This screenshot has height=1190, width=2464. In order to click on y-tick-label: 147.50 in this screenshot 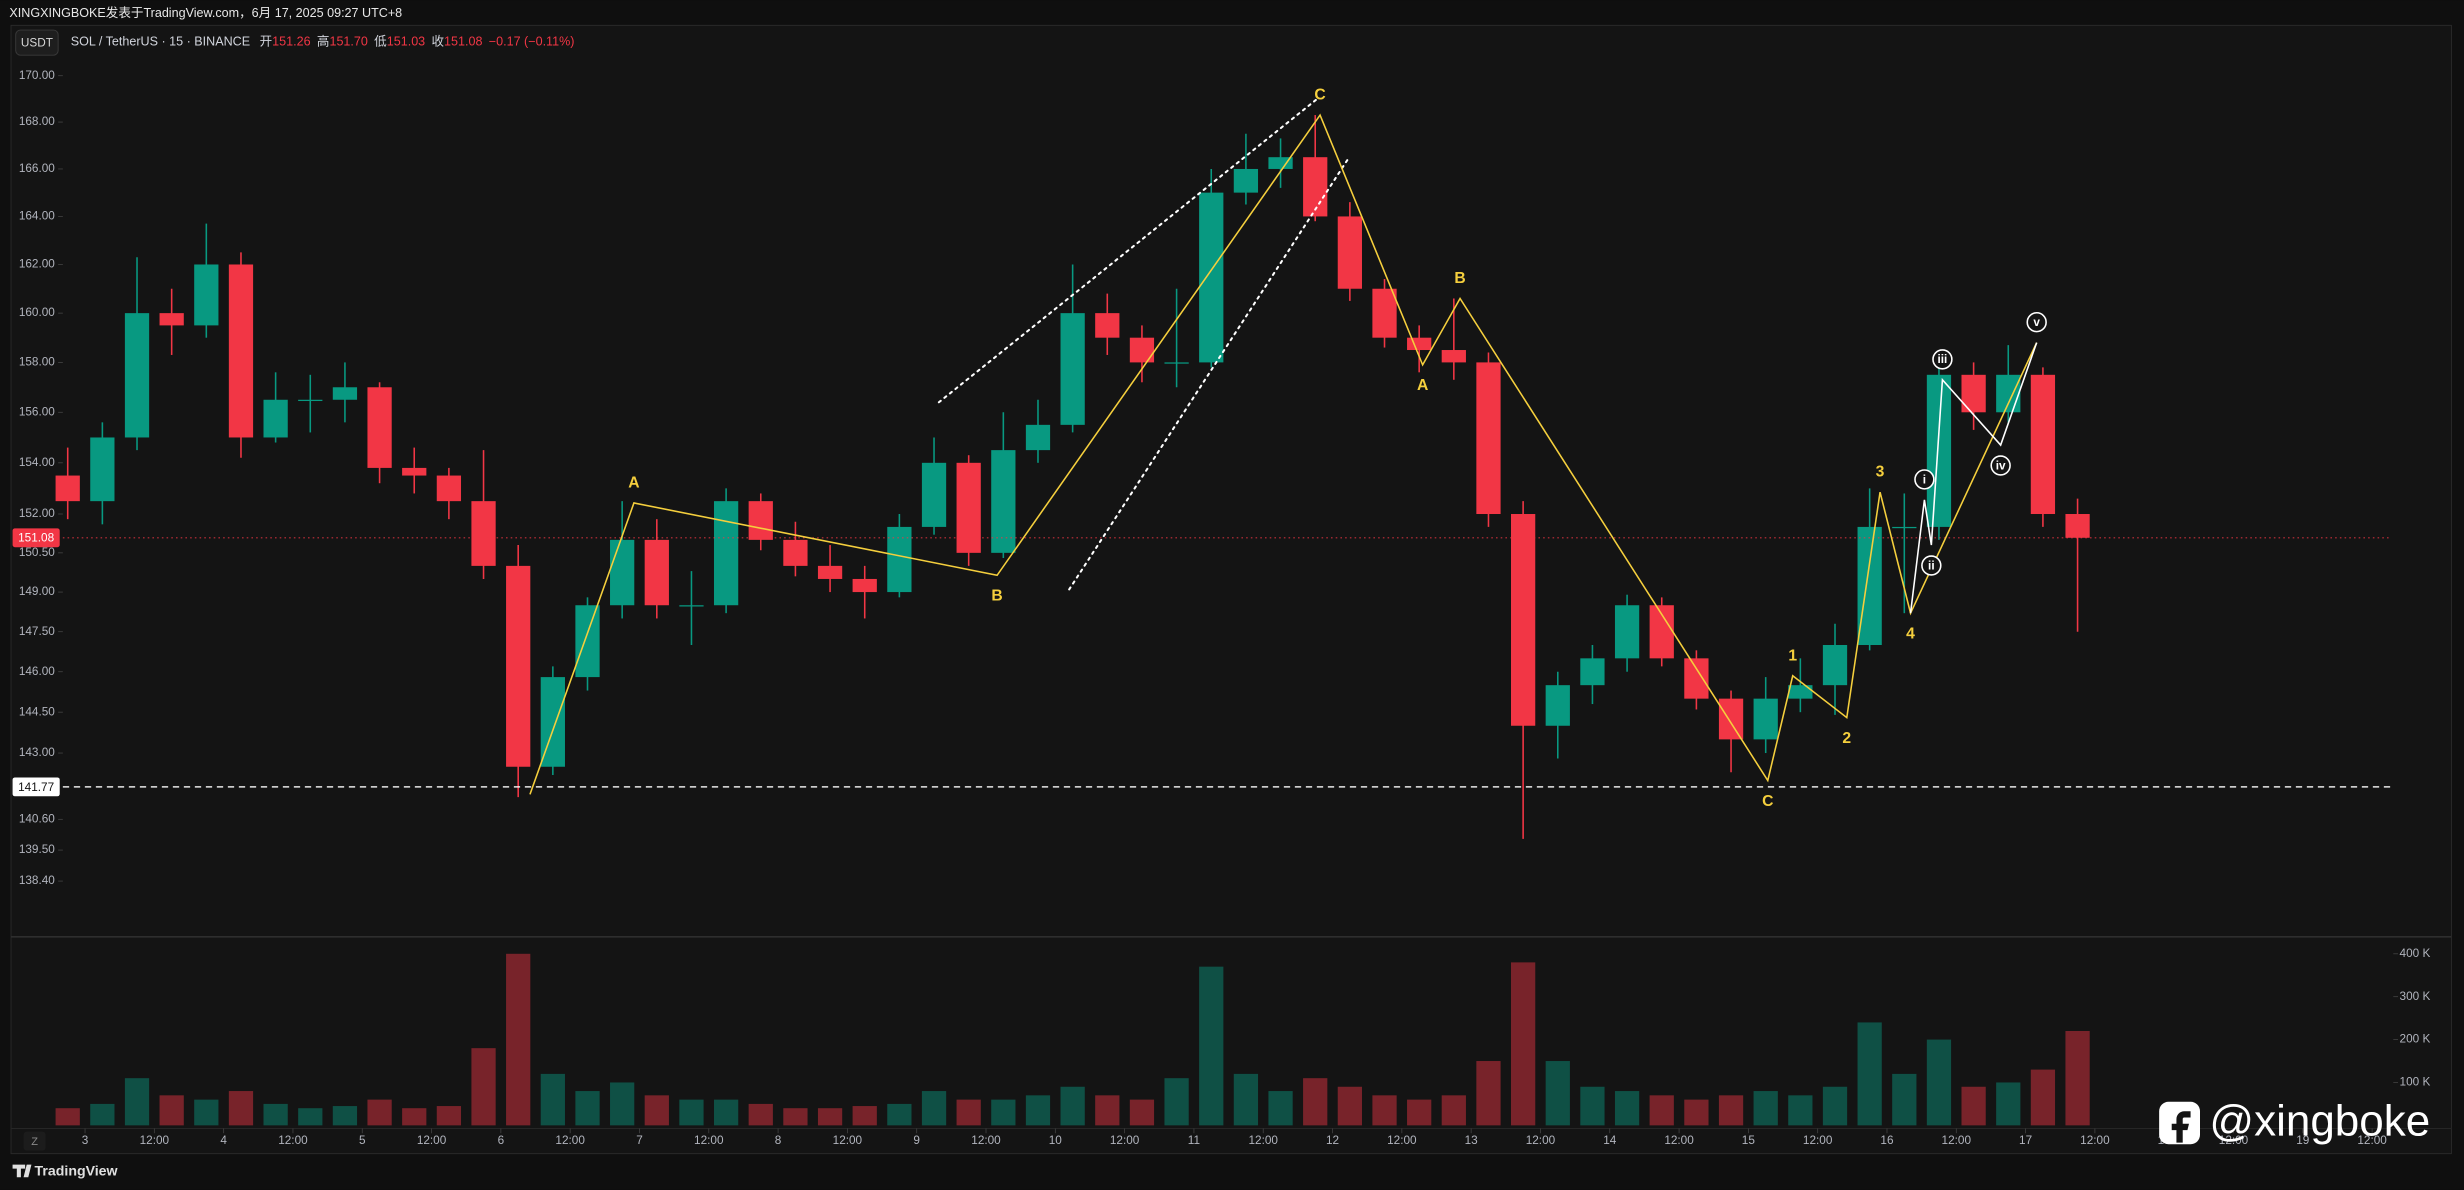, I will do `click(37, 631)`.